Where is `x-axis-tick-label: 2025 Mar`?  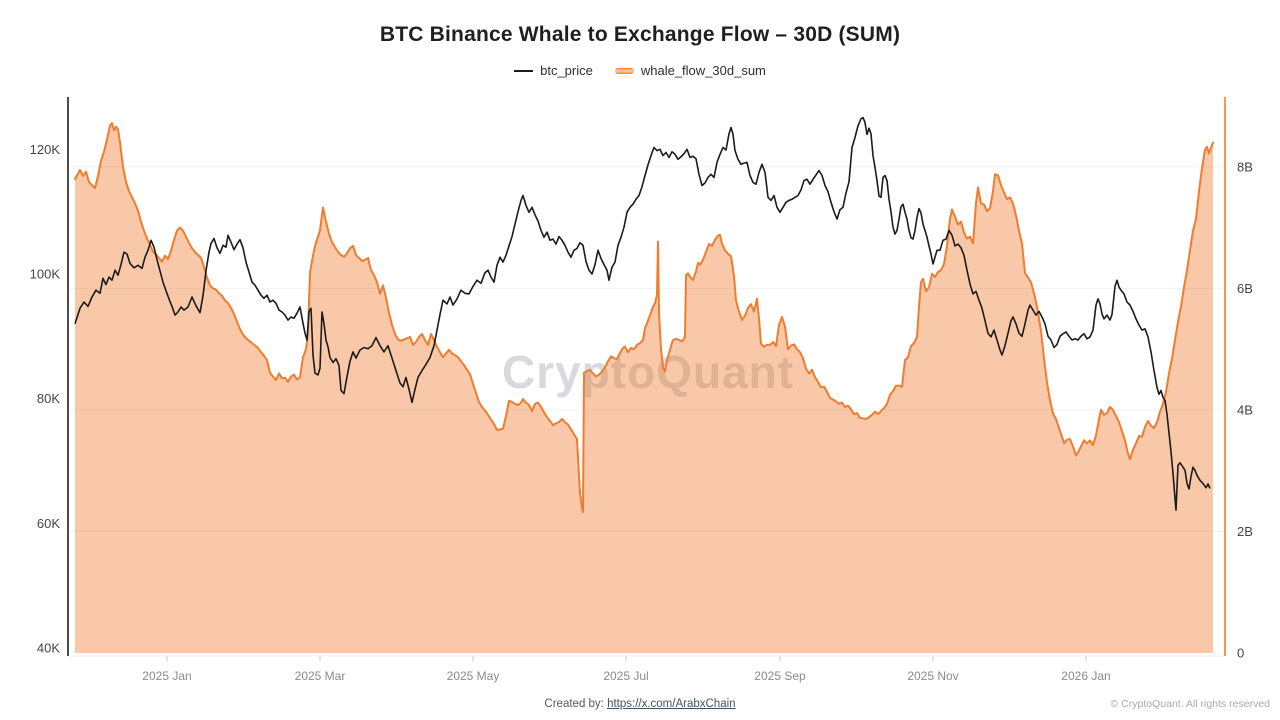 x-axis-tick-label: 2025 Mar is located at coordinates (320, 676).